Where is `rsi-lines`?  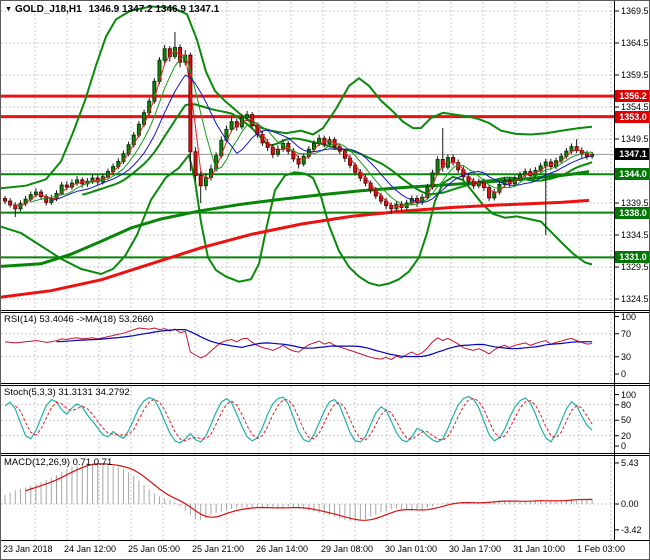 rsi-lines is located at coordinates (298, 344).